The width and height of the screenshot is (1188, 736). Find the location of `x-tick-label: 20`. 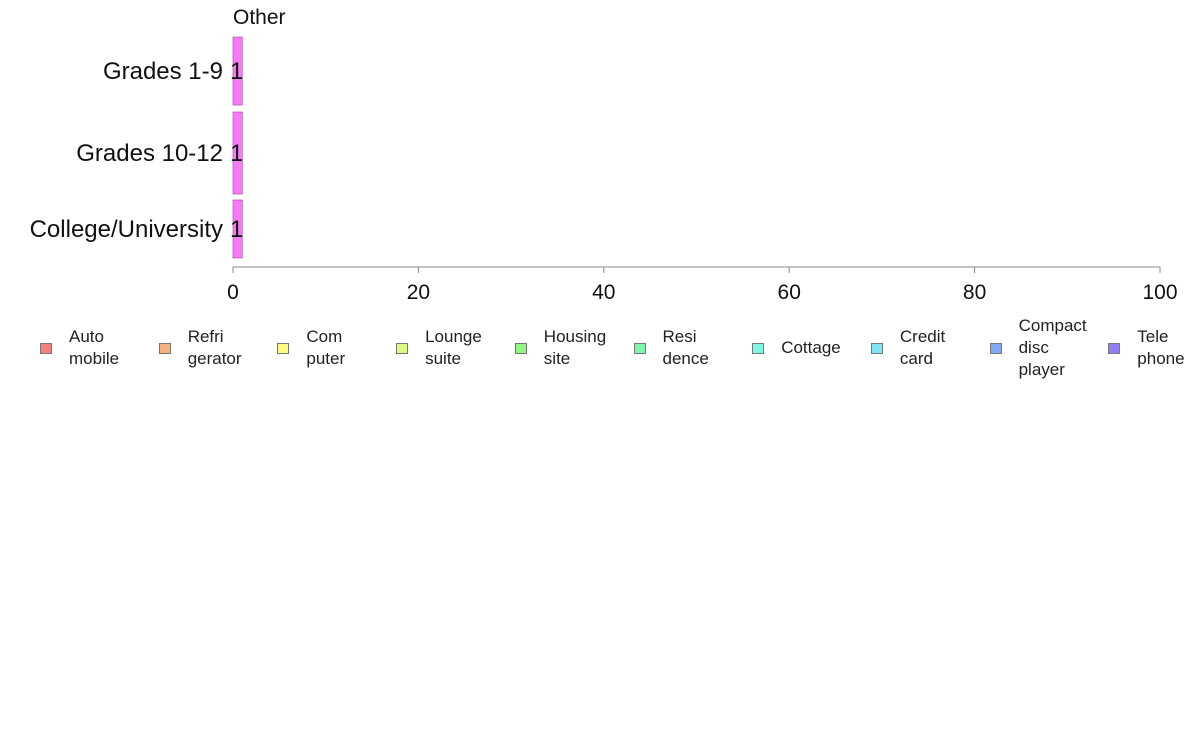

x-tick-label: 20 is located at coordinates (418, 290).